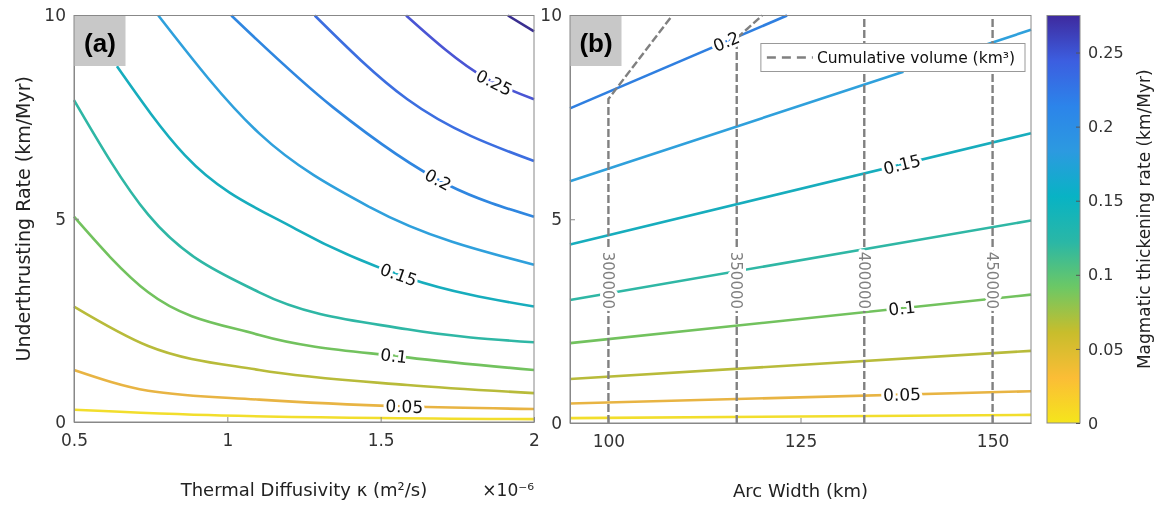  What do you see at coordinates (494, 83) in the screenshot?
I see `text: 0.25` at bounding box center [494, 83].